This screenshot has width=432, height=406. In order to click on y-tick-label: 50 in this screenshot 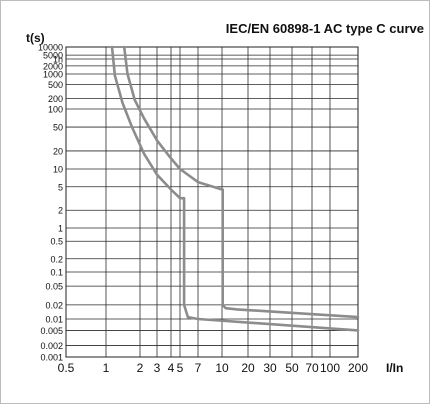, I will do `click(58, 128)`.